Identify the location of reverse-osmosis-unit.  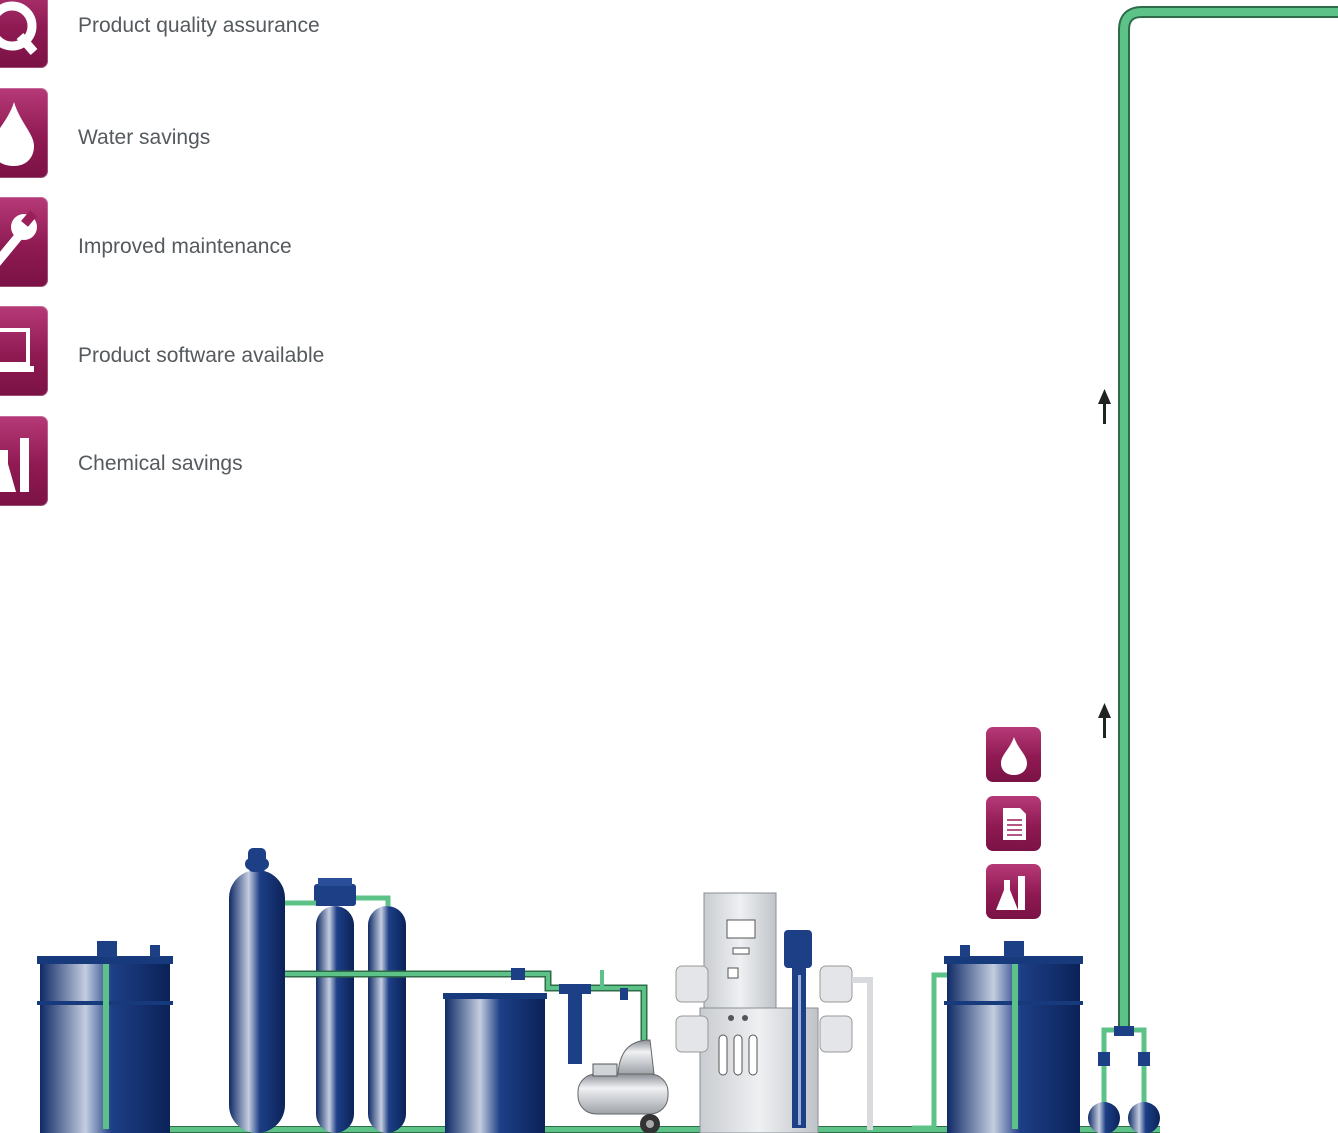
(774, 1012).